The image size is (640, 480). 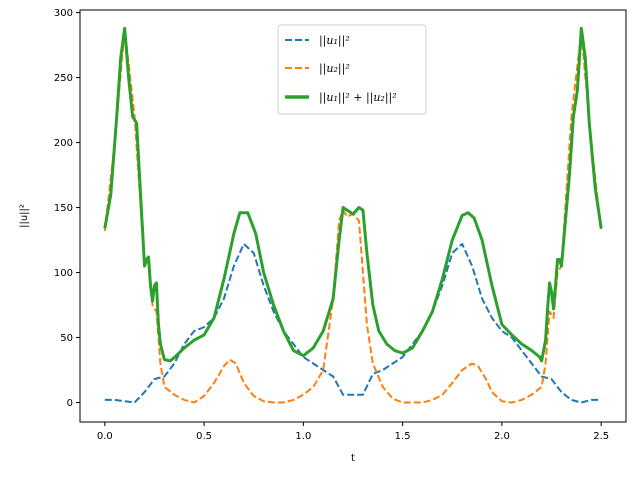 What do you see at coordinates (63, 273) in the screenshot?
I see `y-tick-label: 100` at bounding box center [63, 273].